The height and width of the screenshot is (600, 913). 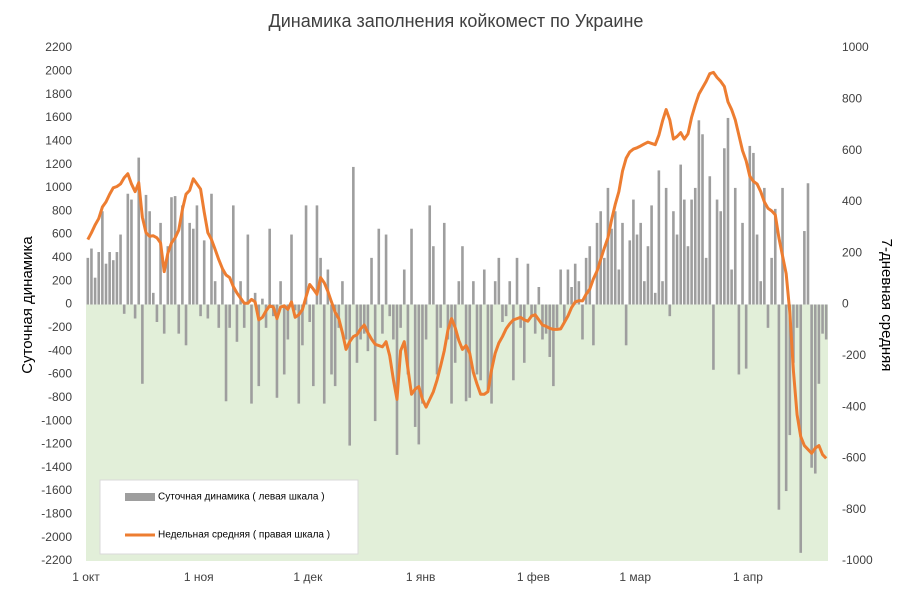 I want to click on legend-label: Недельная средняя ( правая шкала ), so click(x=244, y=535).